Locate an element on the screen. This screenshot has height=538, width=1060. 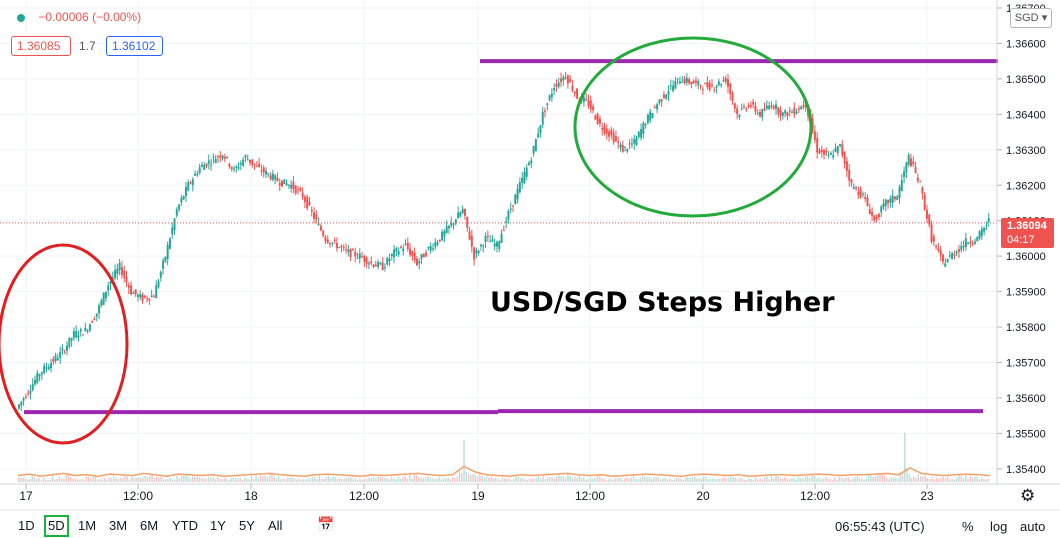
clock-display: 06:55:43 (UTC) is located at coordinates (880, 526).